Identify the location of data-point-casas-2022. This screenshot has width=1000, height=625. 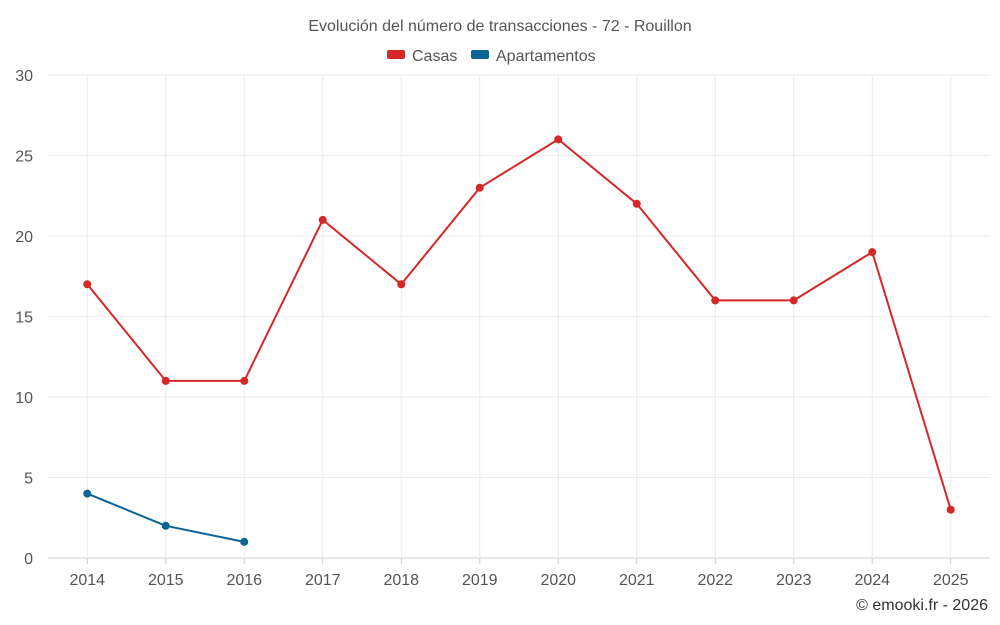
(715, 300).